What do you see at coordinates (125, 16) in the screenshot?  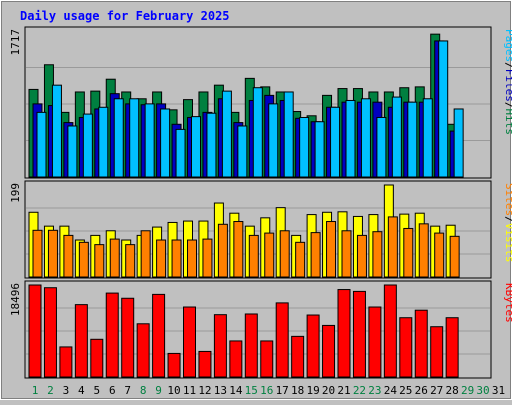 I see `chart-title: Daily usage for February 2025` at bounding box center [125, 16].